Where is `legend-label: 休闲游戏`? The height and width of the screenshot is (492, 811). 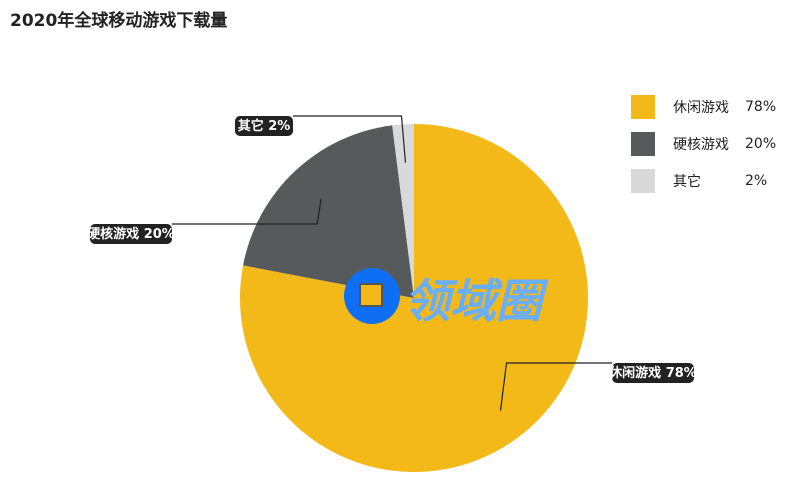
legend-label: 休闲游戏 is located at coordinates (701, 108).